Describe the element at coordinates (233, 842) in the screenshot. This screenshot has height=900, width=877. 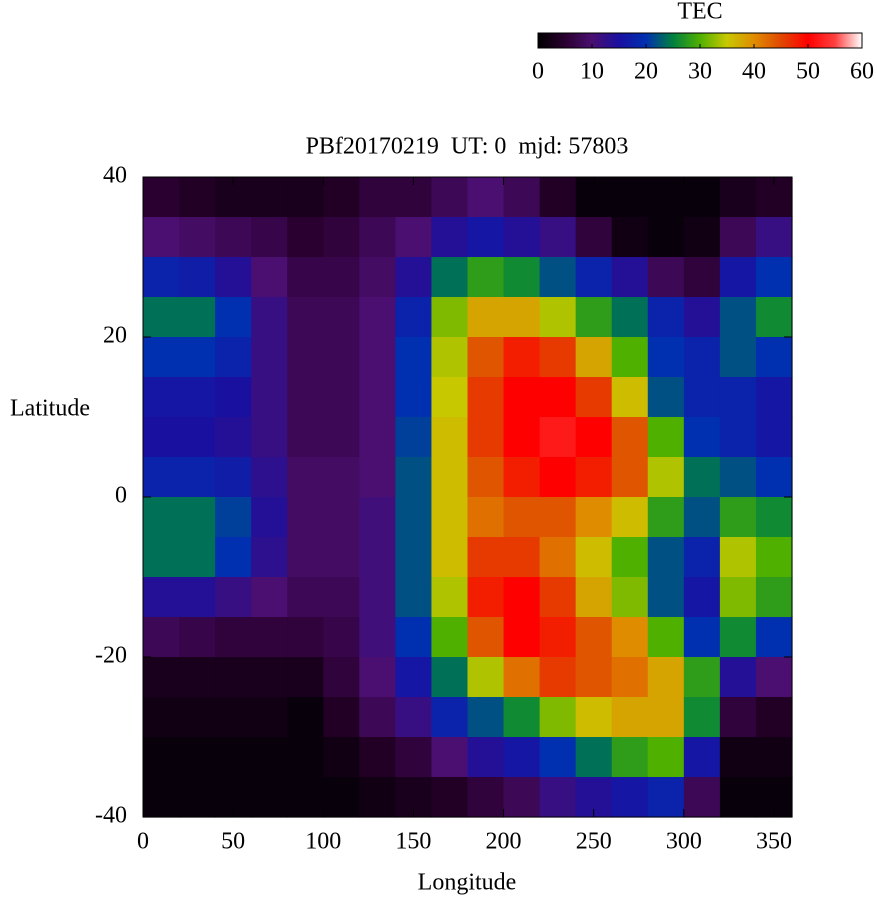
I see `x-tick-label: 50` at that location.